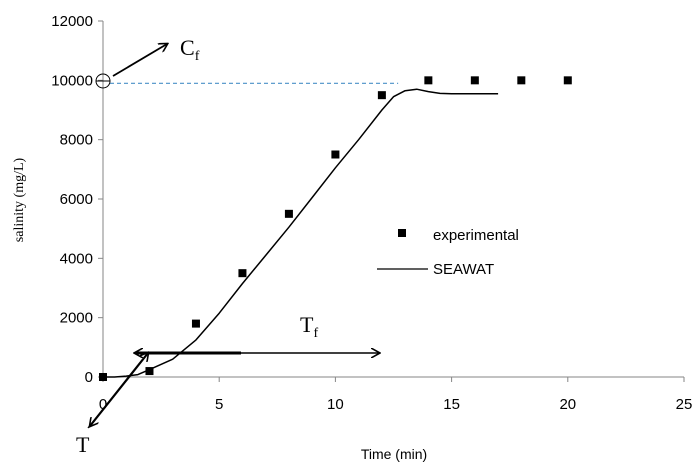  Describe the element at coordinates (394, 454) in the screenshot. I see `x-axis-label: Time (min)` at that location.